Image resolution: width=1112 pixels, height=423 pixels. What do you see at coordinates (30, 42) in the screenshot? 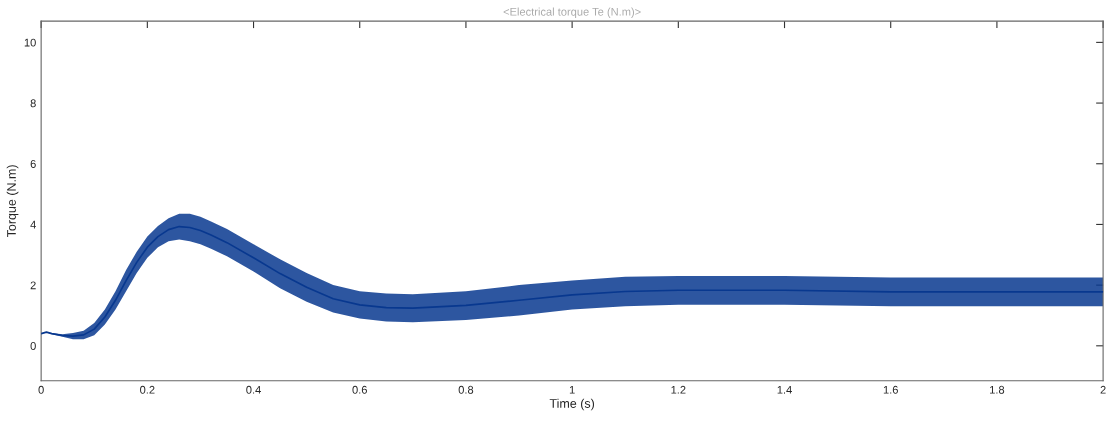
I see `y-tick-label: 10` at bounding box center [30, 42].